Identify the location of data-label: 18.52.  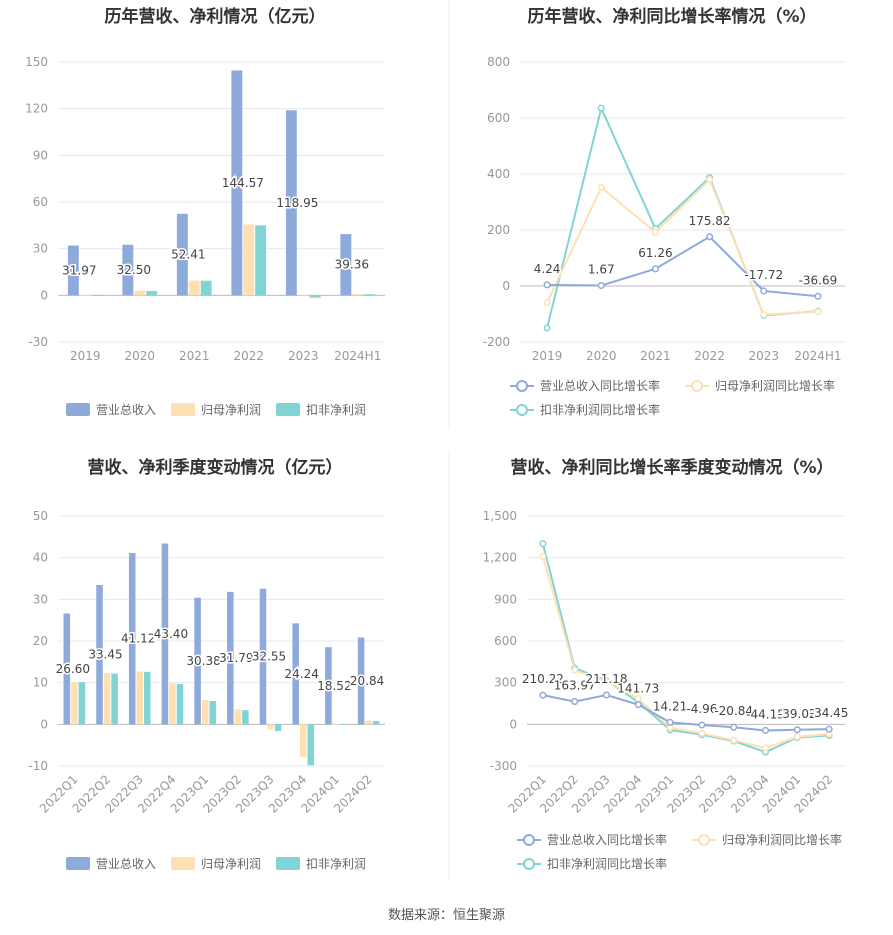
(334, 686).